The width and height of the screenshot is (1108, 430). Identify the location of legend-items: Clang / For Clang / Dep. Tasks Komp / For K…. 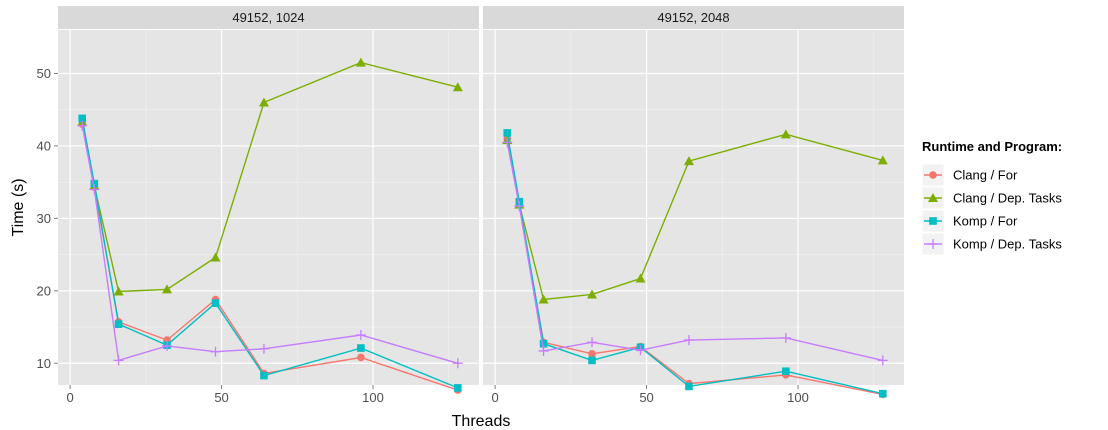
(991, 209).